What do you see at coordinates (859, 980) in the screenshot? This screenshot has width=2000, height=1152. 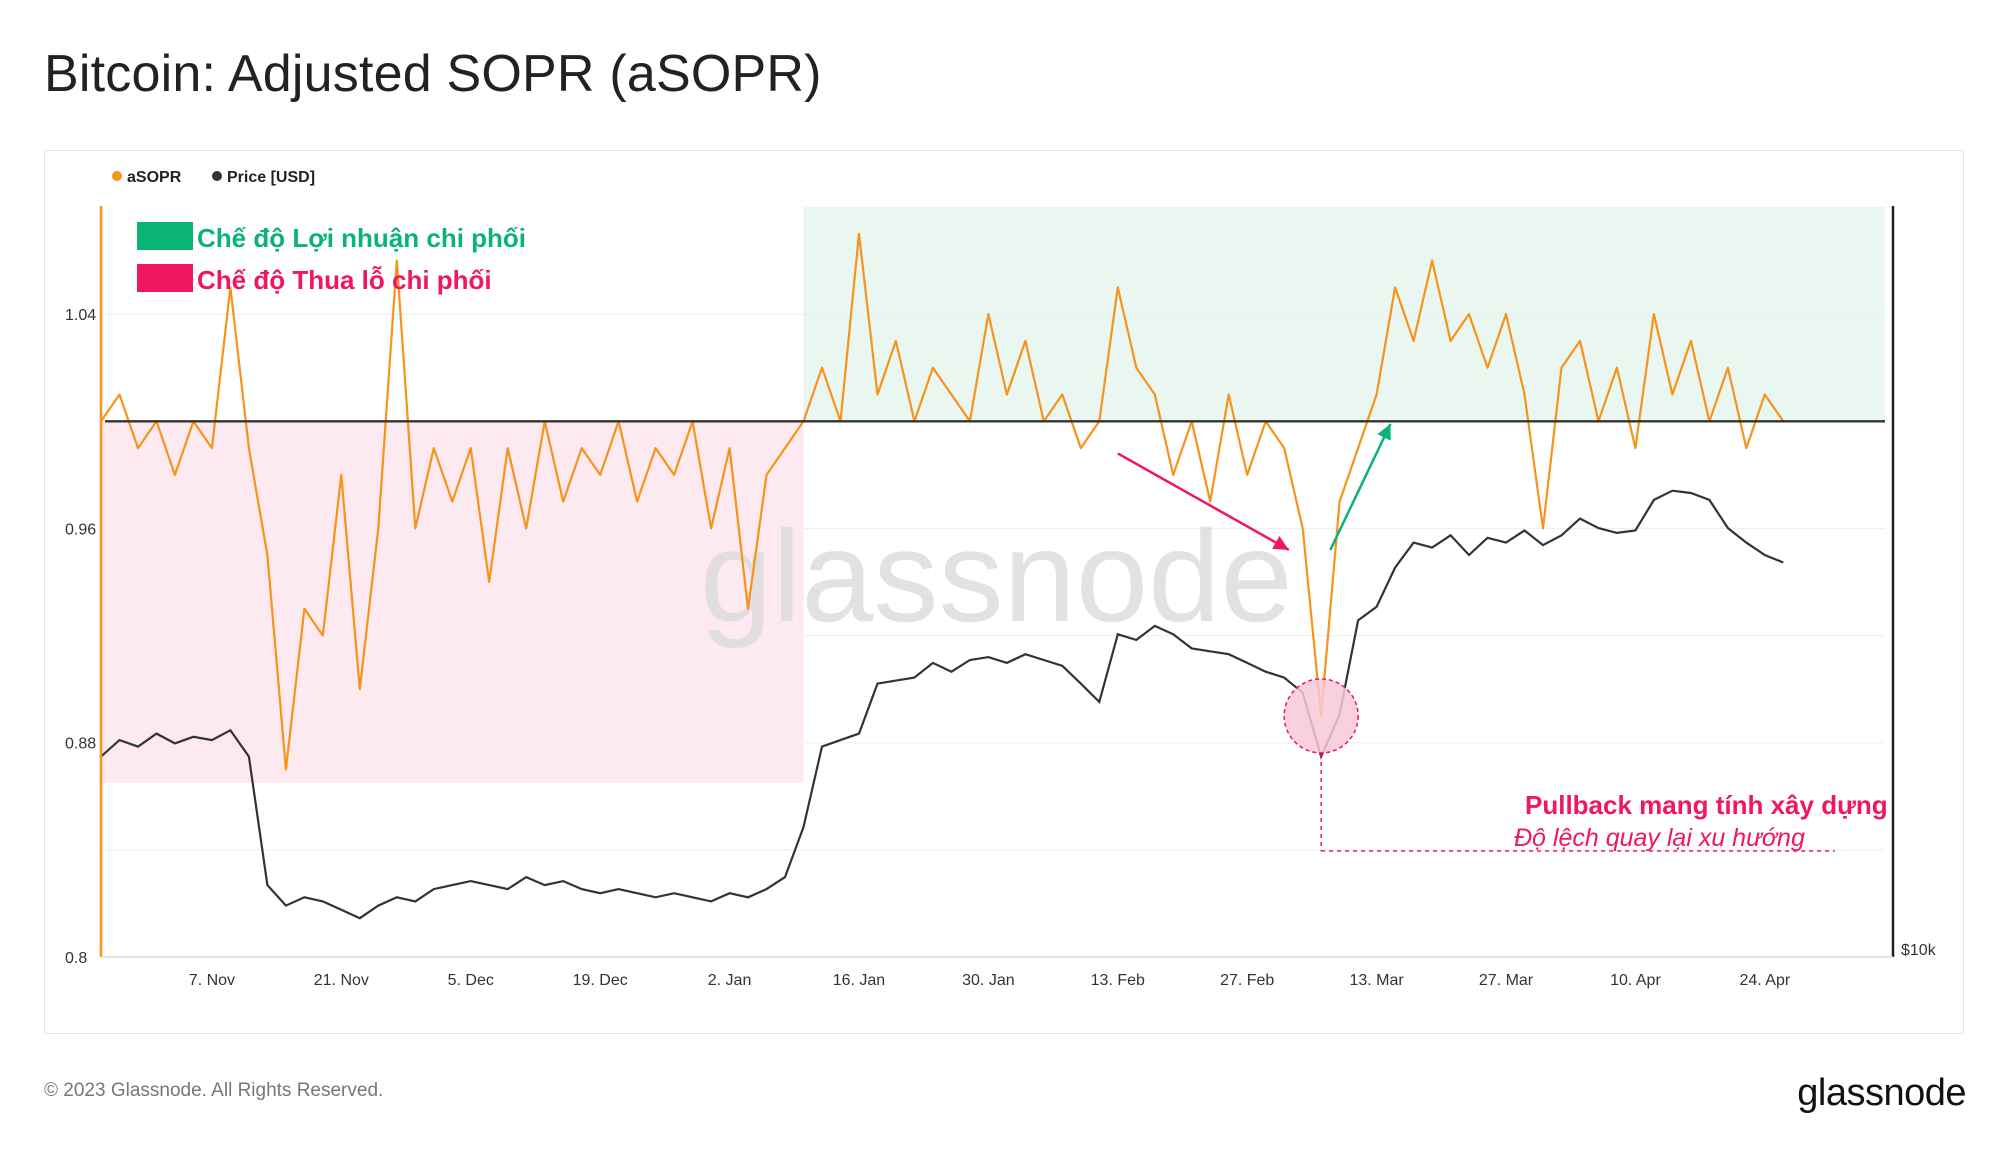 I see `x-tick-label: 16. Jan` at bounding box center [859, 980].